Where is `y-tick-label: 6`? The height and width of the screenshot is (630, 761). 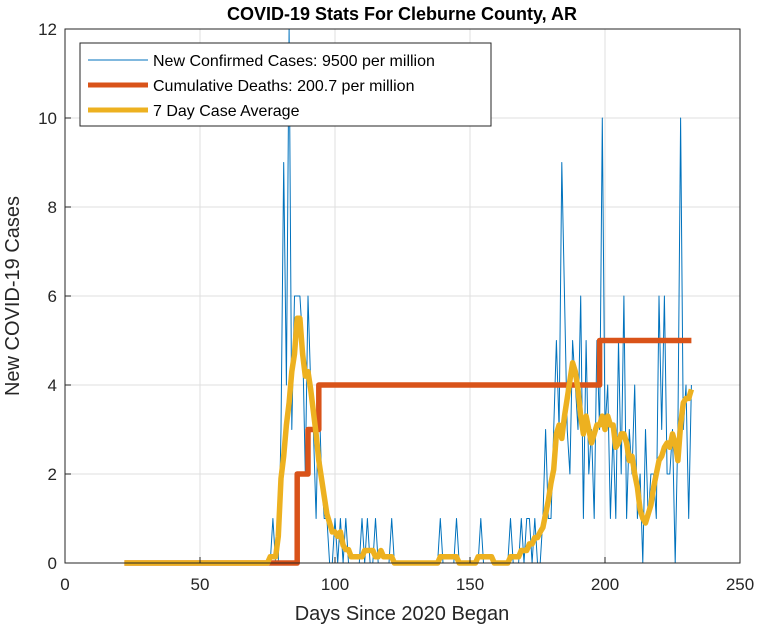 y-tick-label: 6 is located at coordinates (52, 296).